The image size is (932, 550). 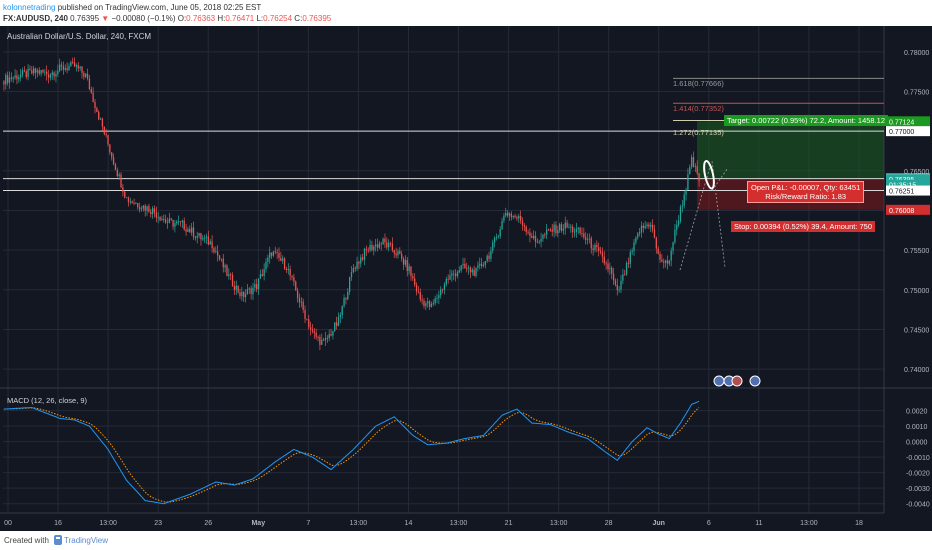 What do you see at coordinates (916, 53) in the screenshot?
I see `price-tick-label: 0.78000` at bounding box center [916, 53].